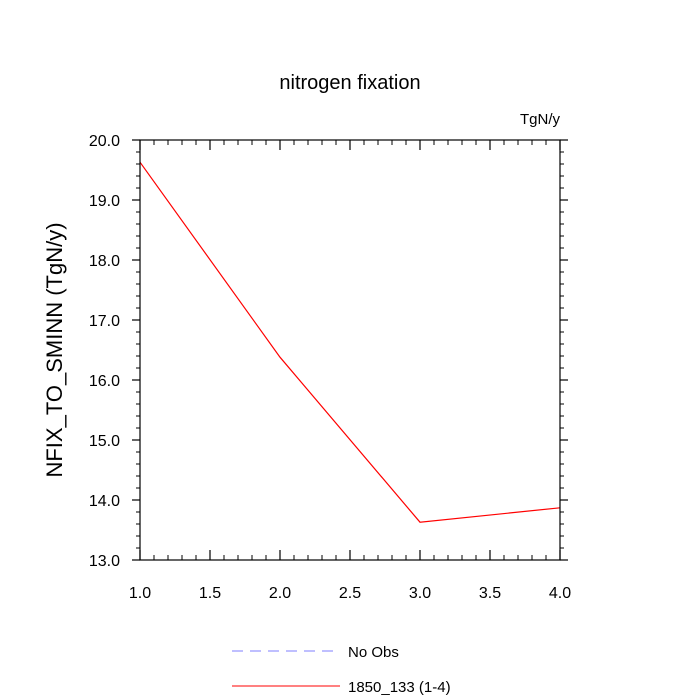  I want to click on y-tick-label: 17.0, so click(104, 321).